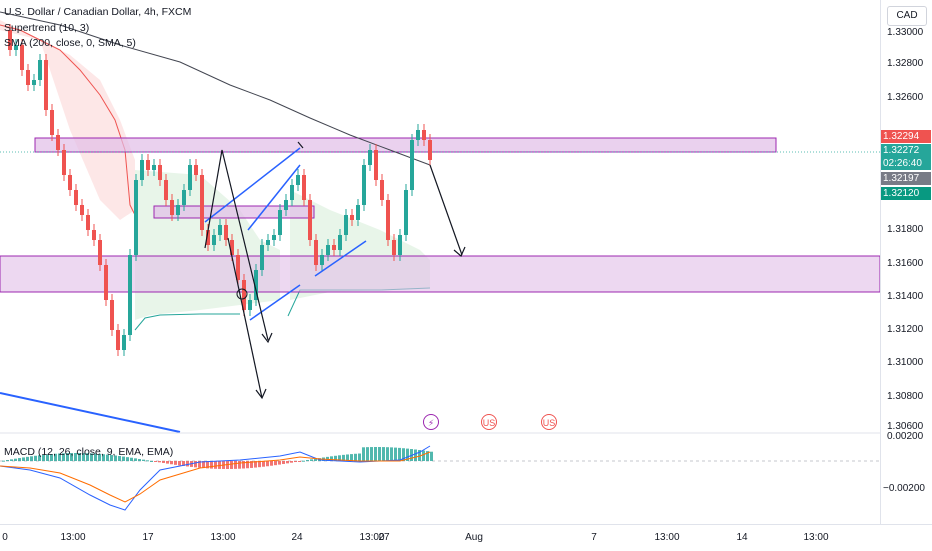  Describe the element at coordinates (98, 12) in the screenshot. I see `chart-title: U.S. Dollar / Canadian Dollar, 4h, FXCM` at that location.